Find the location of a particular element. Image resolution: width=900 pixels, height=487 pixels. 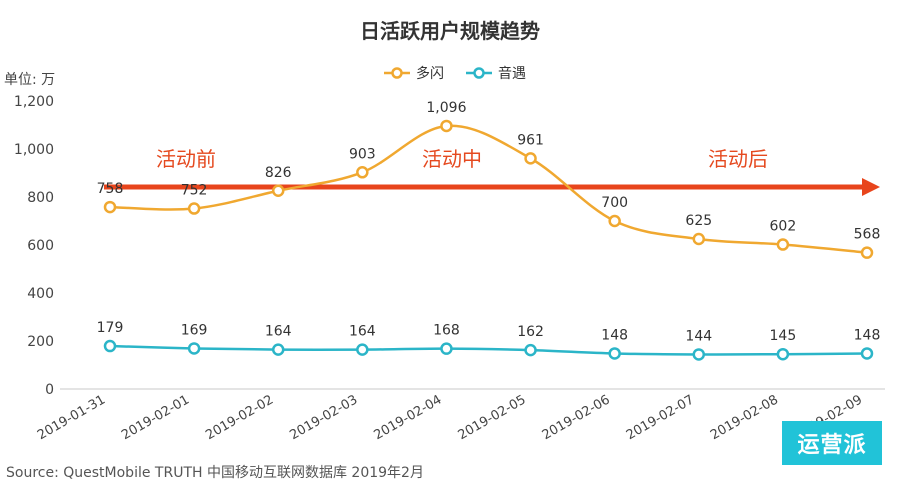

data-label: 168 is located at coordinates (446, 331).